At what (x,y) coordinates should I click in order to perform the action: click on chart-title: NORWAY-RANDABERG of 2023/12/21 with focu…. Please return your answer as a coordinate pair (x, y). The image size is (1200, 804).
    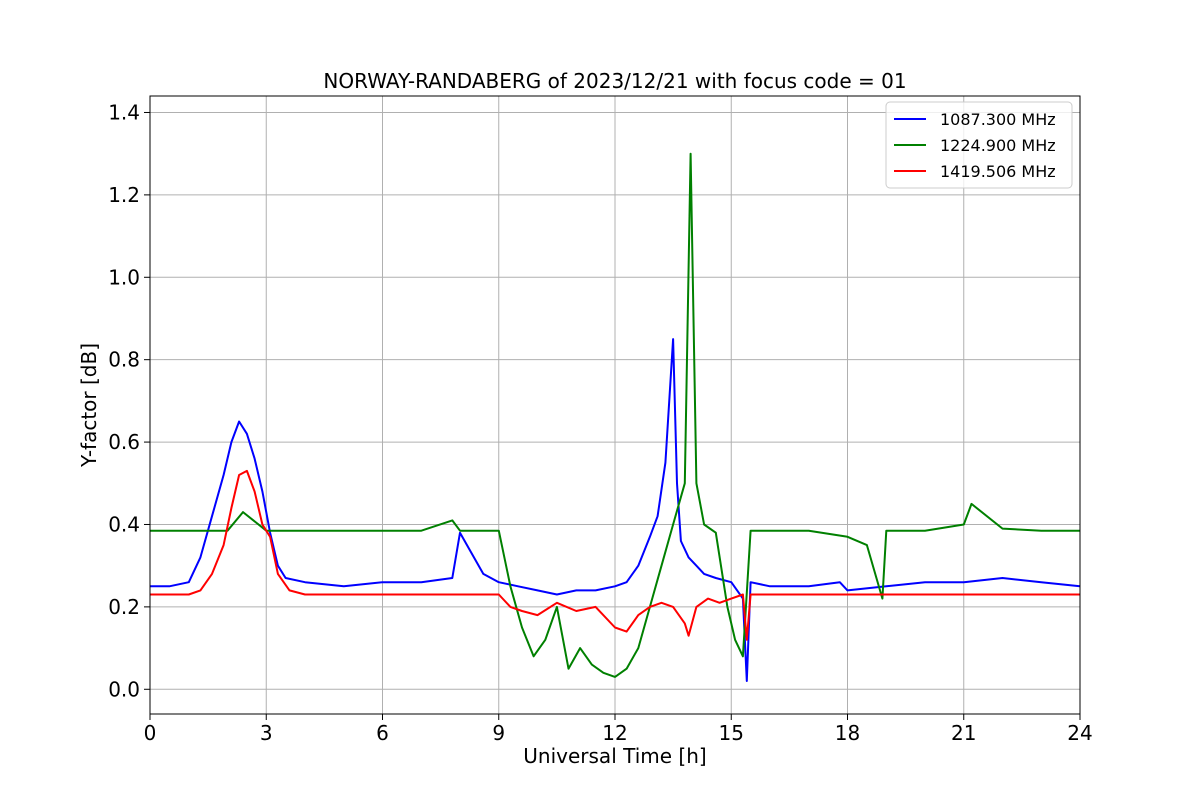
    Looking at the image, I should click on (614, 81).